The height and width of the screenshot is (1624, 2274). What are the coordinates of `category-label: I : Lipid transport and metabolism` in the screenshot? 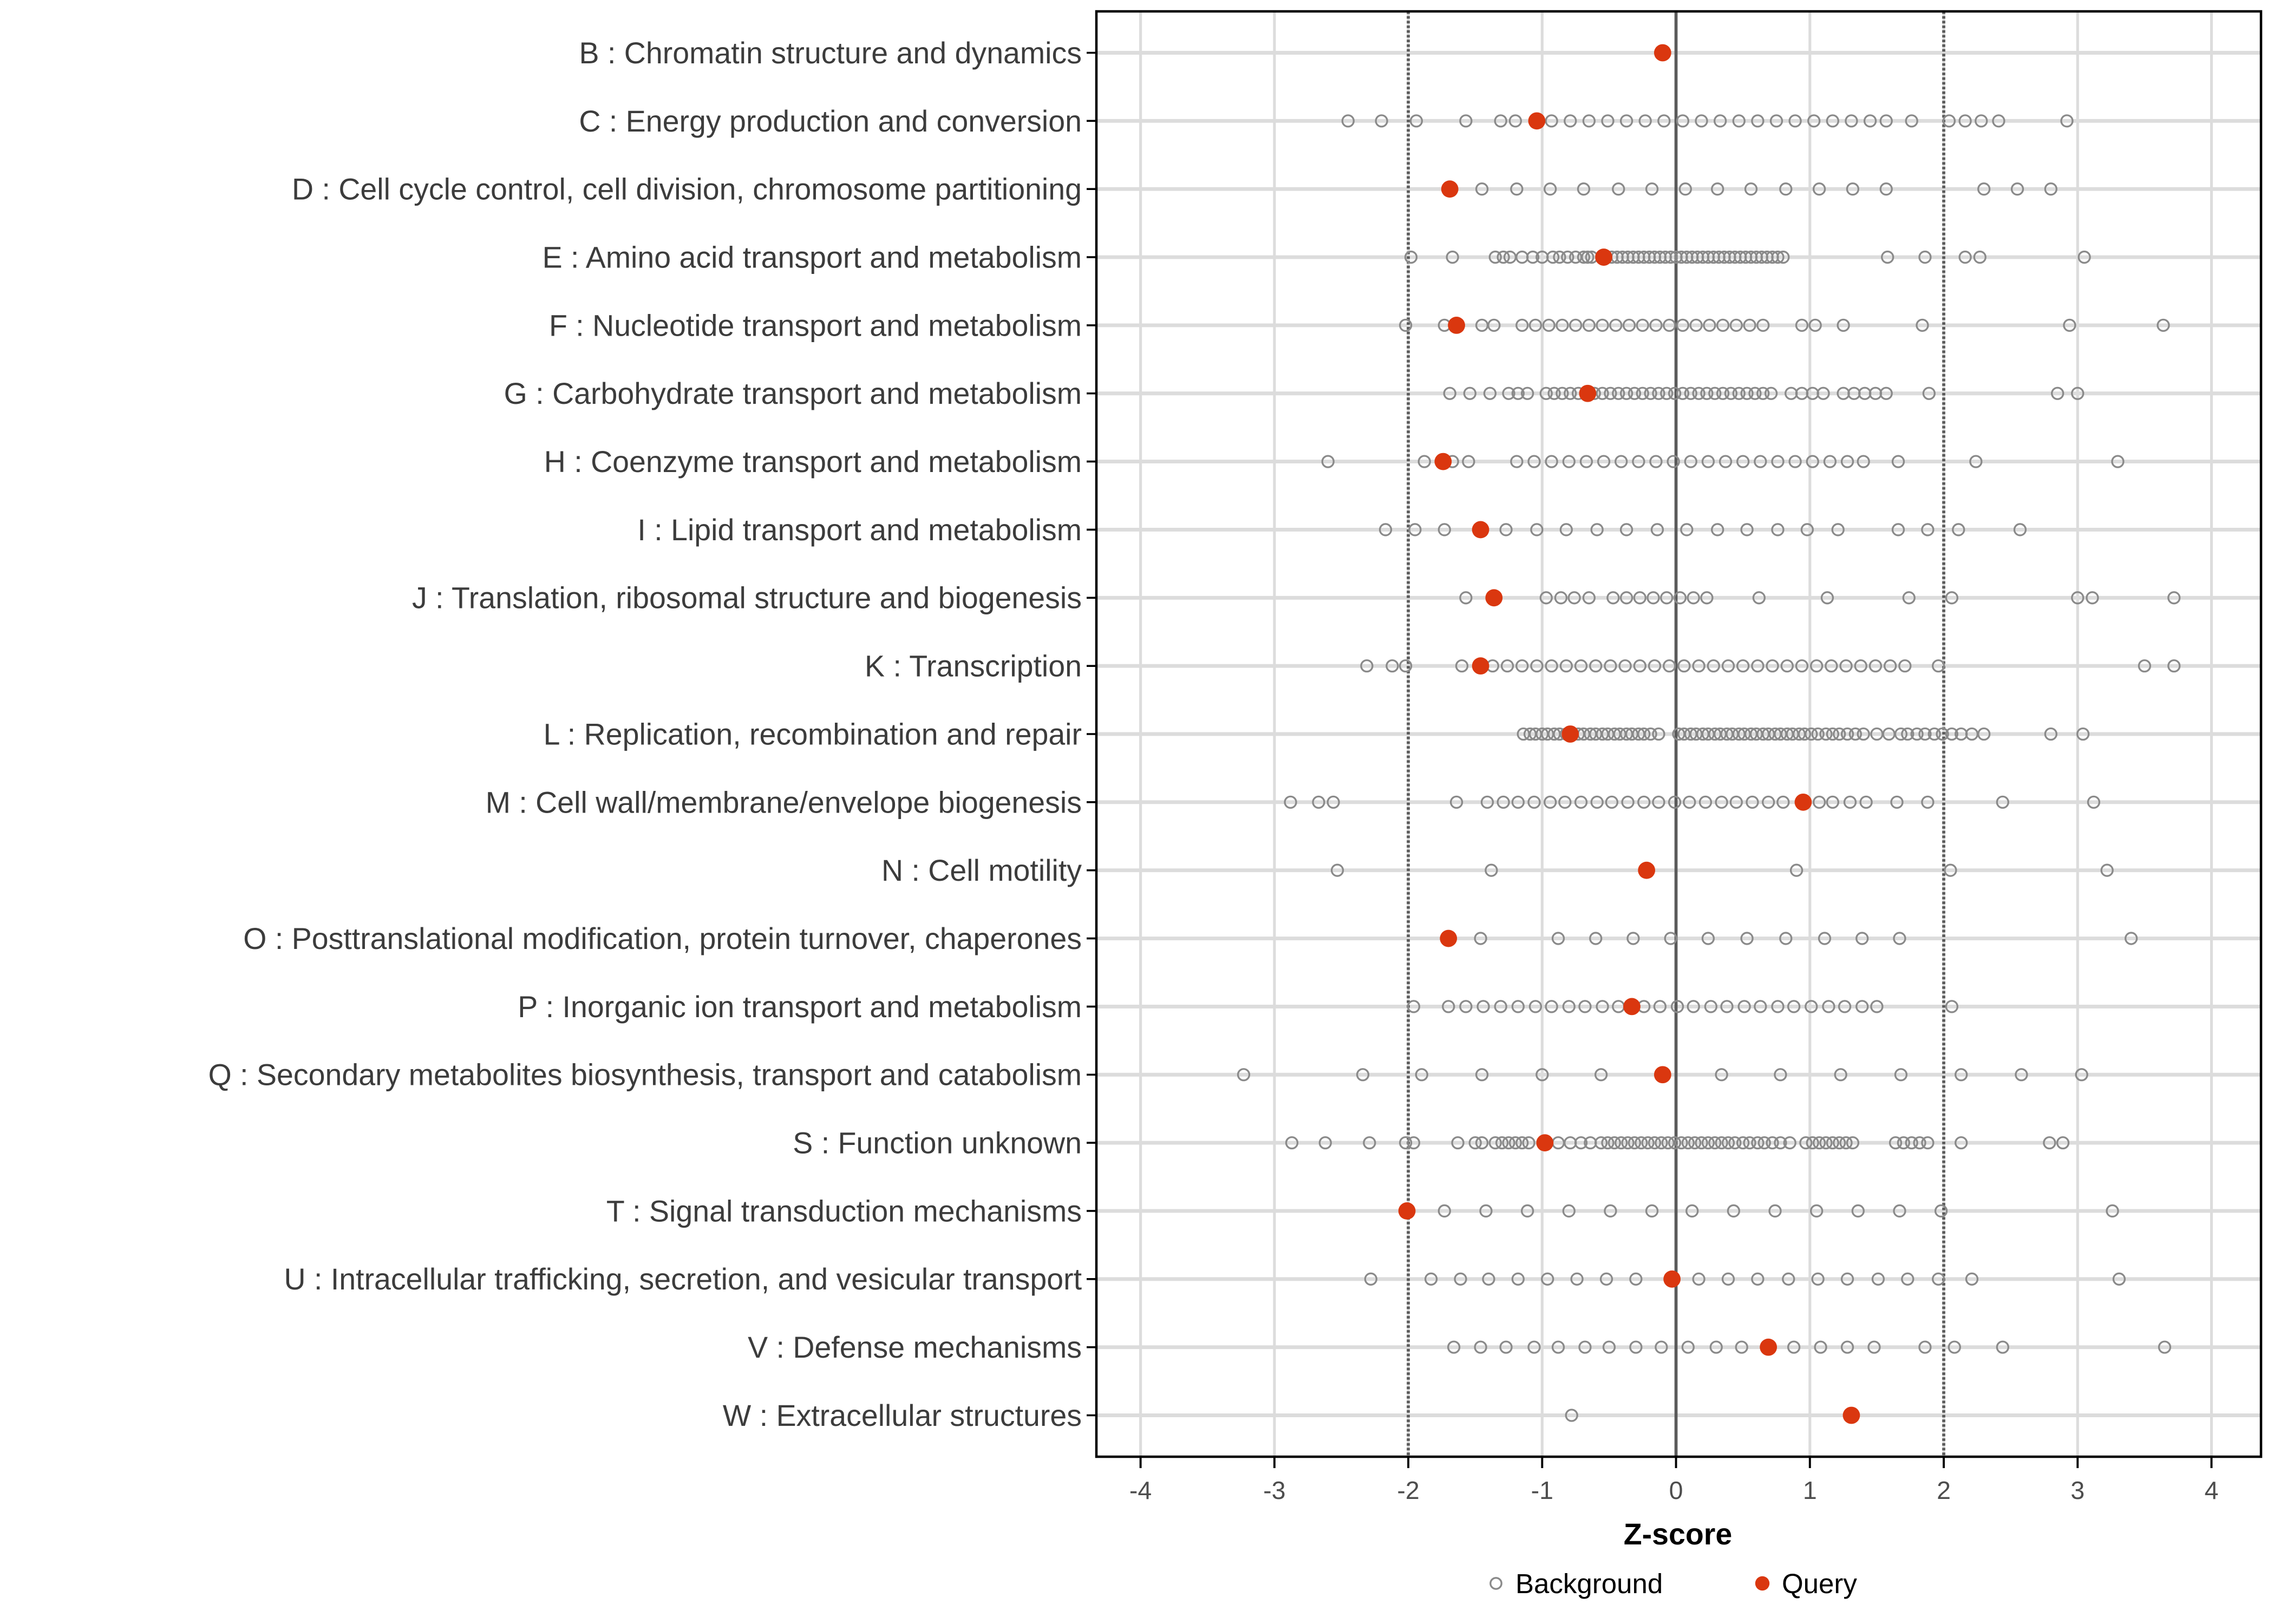 It's located at (860, 530).